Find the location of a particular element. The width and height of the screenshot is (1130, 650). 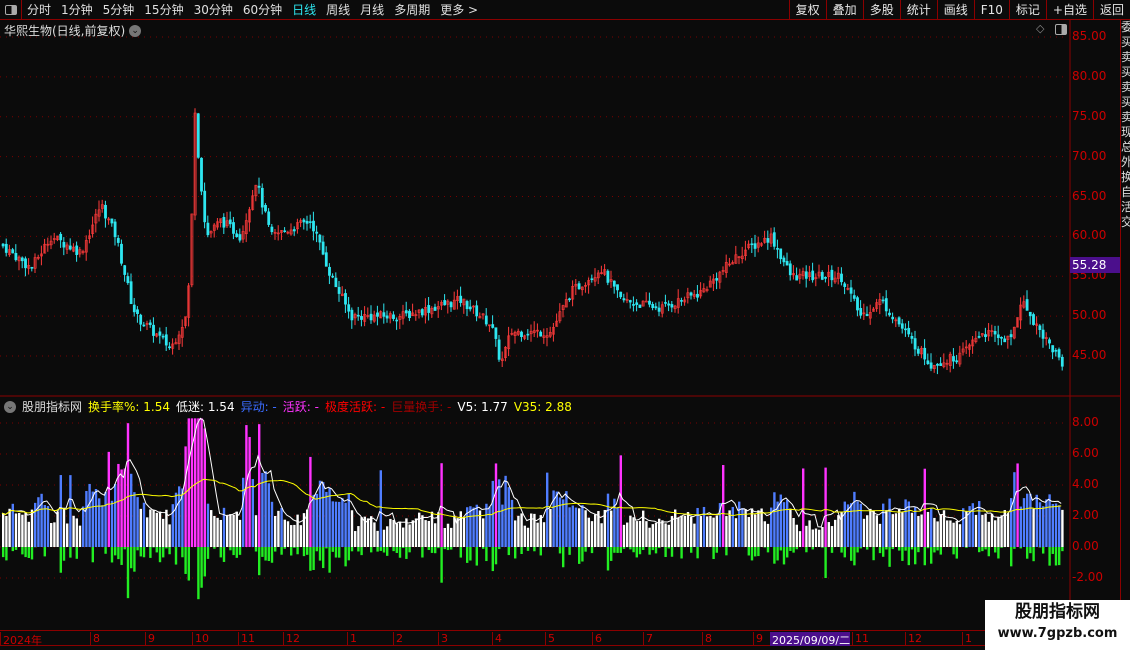

period-tab: 月线 is located at coordinates (372, 10).